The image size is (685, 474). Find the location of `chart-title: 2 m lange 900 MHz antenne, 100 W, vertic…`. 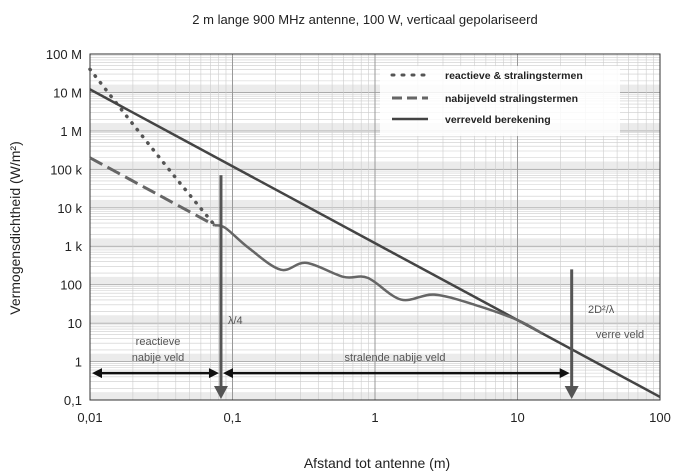

chart-title: 2 m lange 900 MHz antenne, 100 W, vertic… is located at coordinates (364, 19).